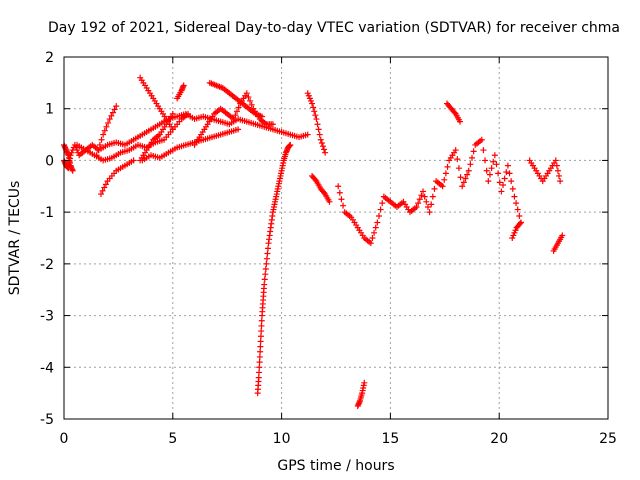  What do you see at coordinates (236, 99) in the screenshot?
I see `series-sat-k` at bounding box center [236, 99].